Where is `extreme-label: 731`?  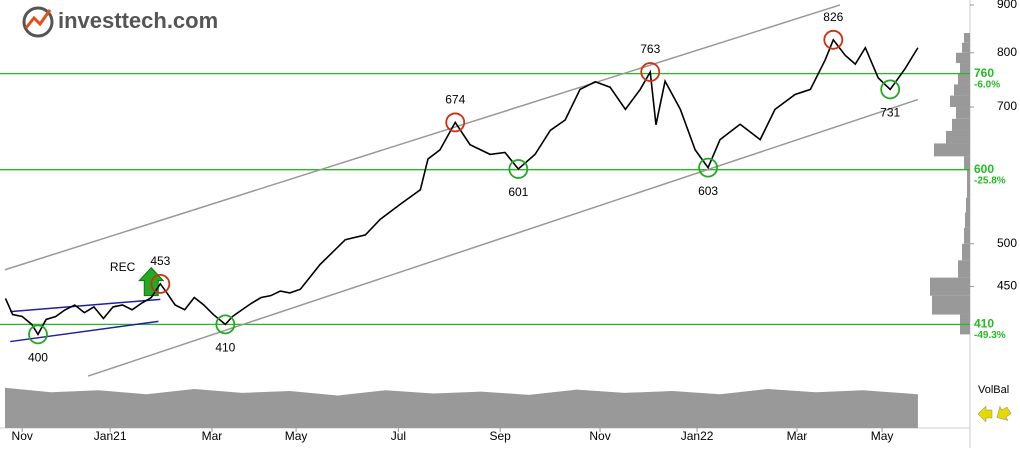
extreme-label: 731 is located at coordinates (890, 113).